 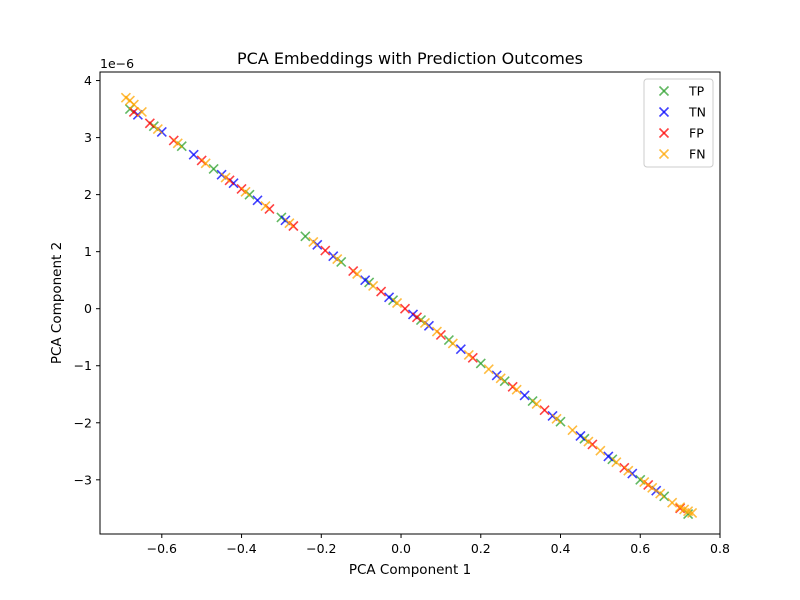 What do you see at coordinates (640, 548) in the screenshot?
I see `x-tick-label: 0.6` at bounding box center [640, 548].